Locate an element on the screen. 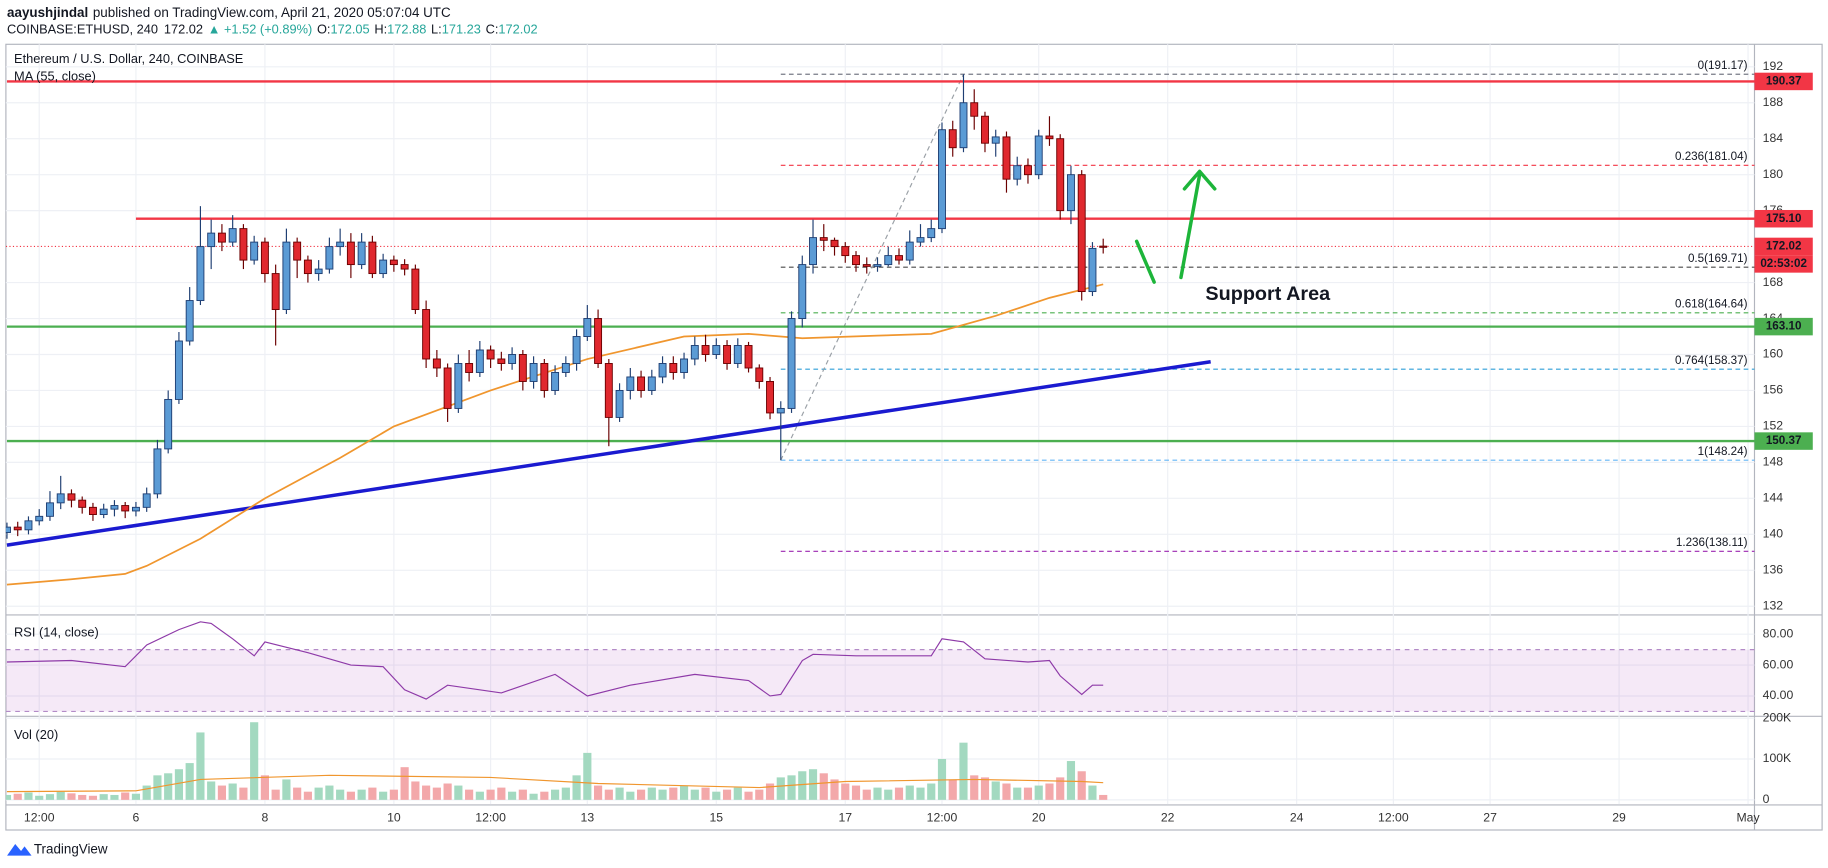 The height and width of the screenshot is (868, 1828). arrow-up is located at coordinates (1198, 224).